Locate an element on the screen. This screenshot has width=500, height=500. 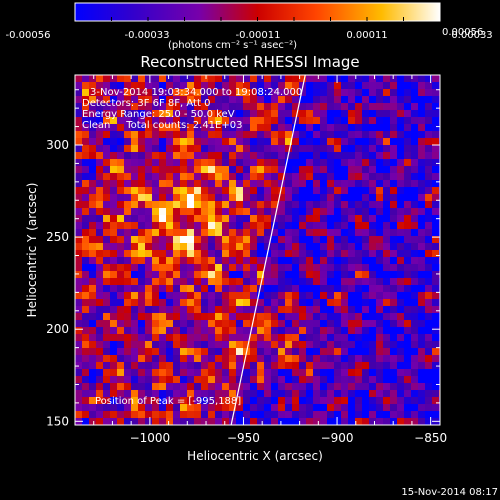
annotation-time: 3-Nov-2014 19:03:34.000 to 19:08:24.000 is located at coordinates (196, 92).